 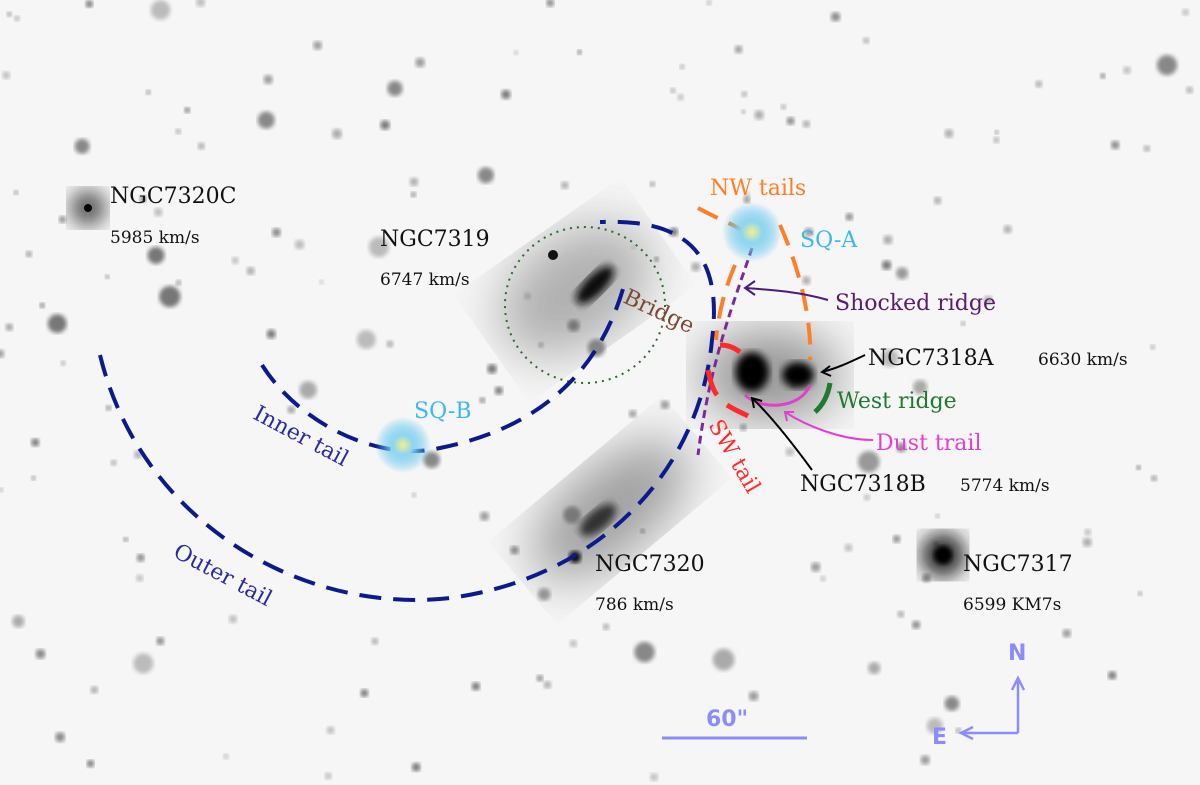 What do you see at coordinates (725, 351) in the screenshot?
I see `shocked-ridge-line` at bounding box center [725, 351].